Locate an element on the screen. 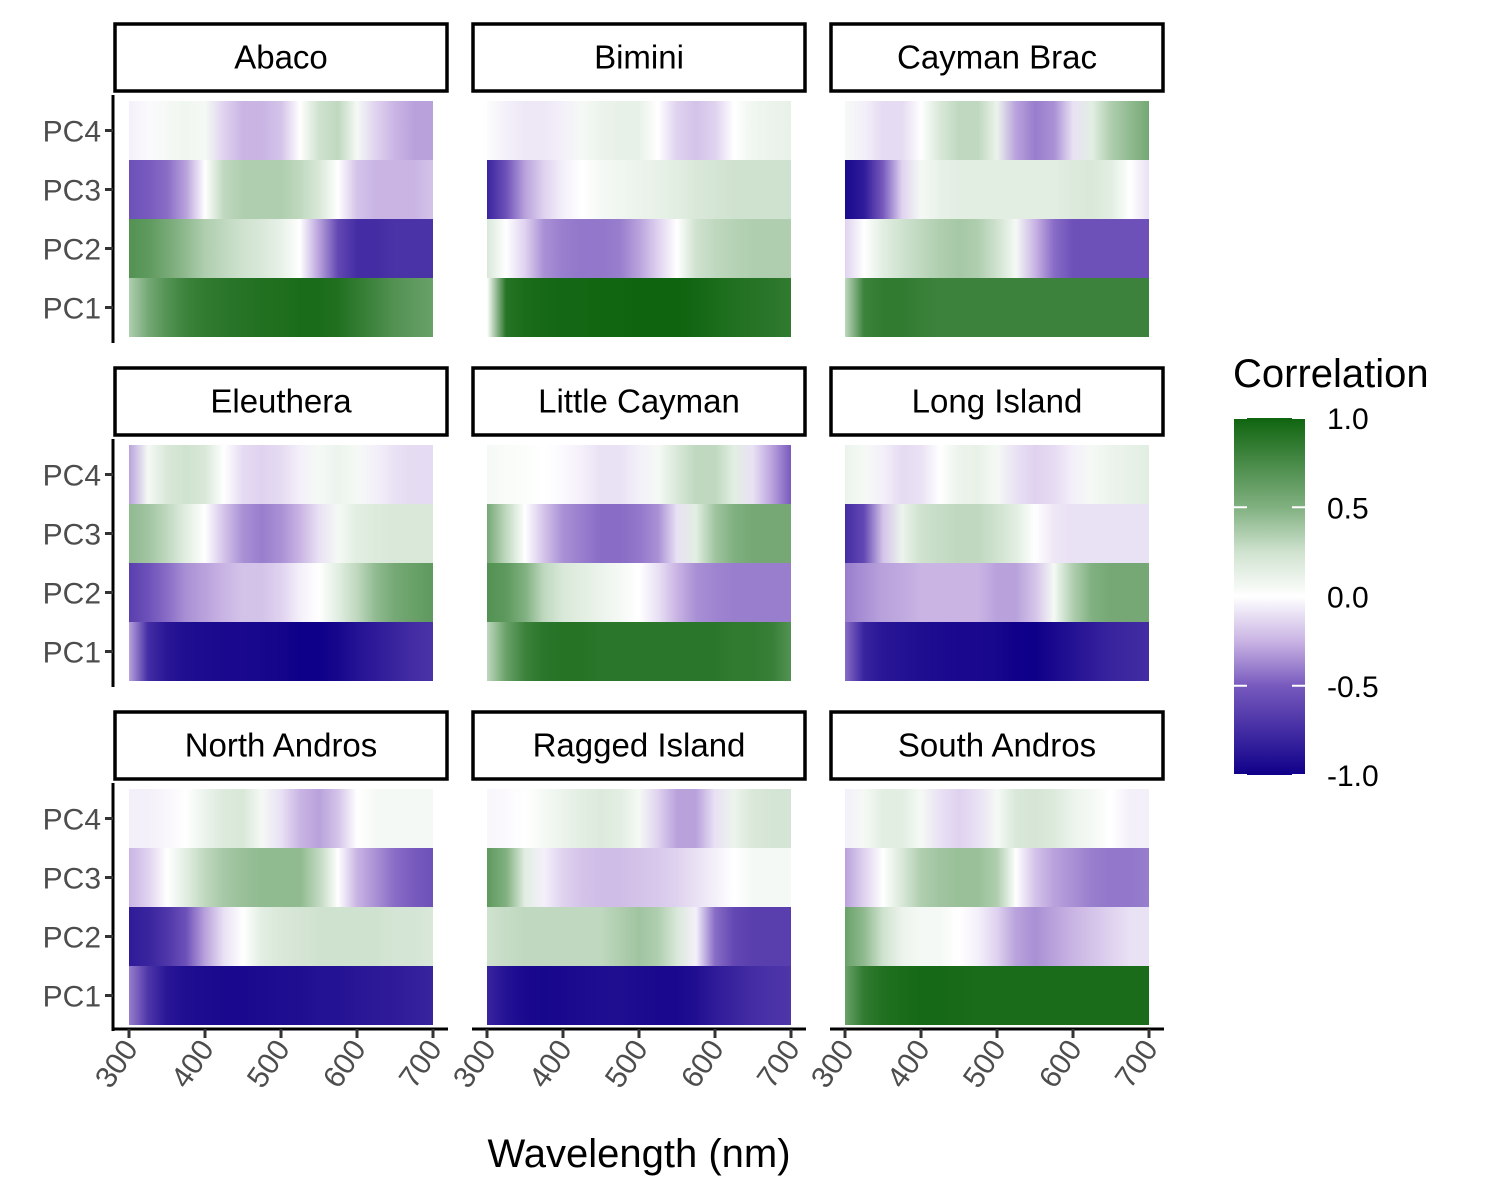  facet-north-andros: North Andros is located at coordinates (281, 867).